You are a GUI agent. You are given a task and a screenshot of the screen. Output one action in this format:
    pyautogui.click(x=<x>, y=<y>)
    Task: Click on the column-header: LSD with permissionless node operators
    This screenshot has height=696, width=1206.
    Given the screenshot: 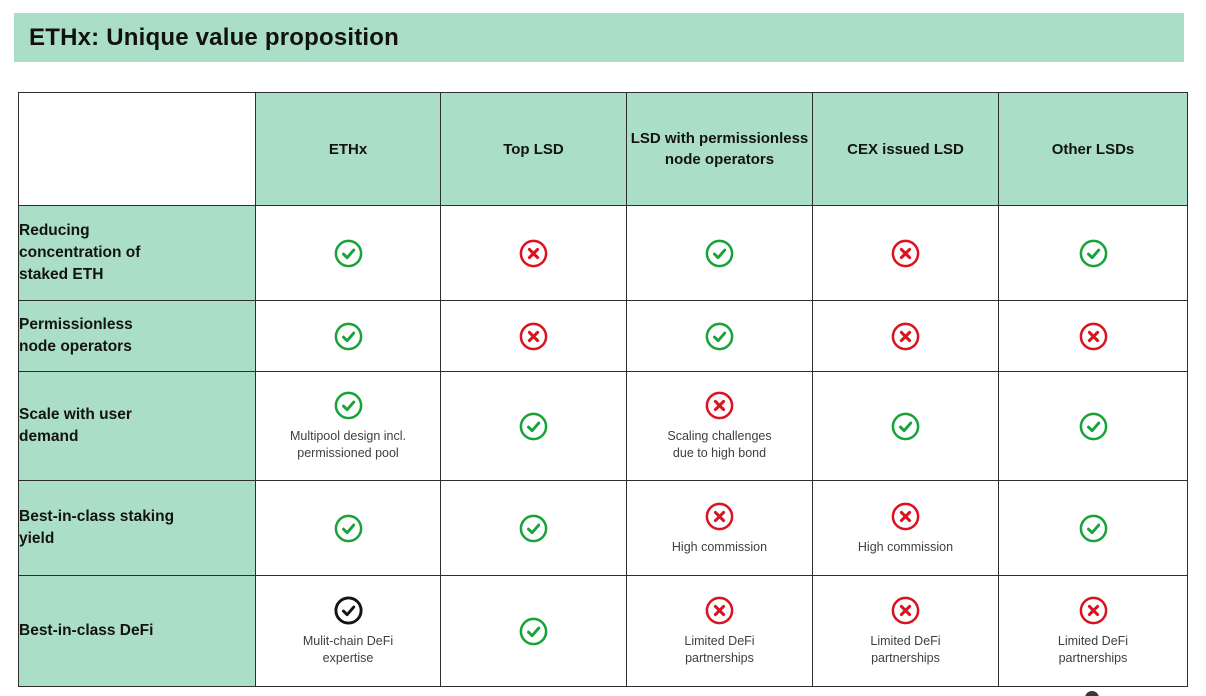 What is the action you would take?
    pyautogui.click(x=719, y=149)
    